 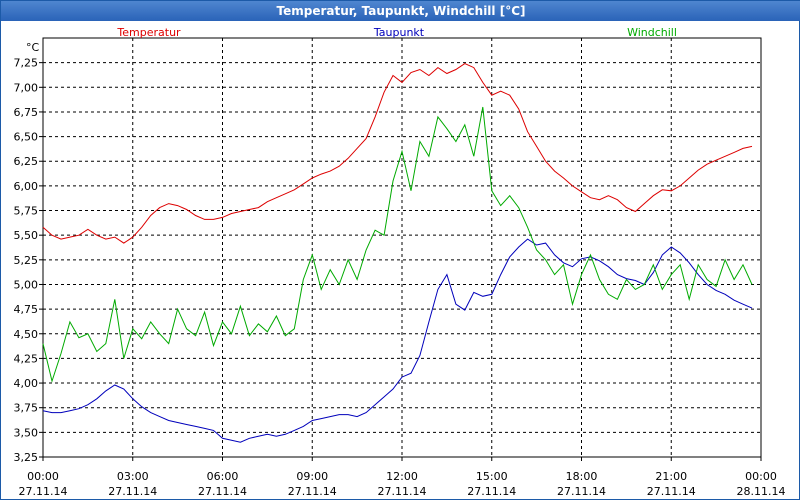 What do you see at coordinates (26, 358) in the screenshot?
I see `y-tick-label: 4,25` at bounding box center [26, 358].